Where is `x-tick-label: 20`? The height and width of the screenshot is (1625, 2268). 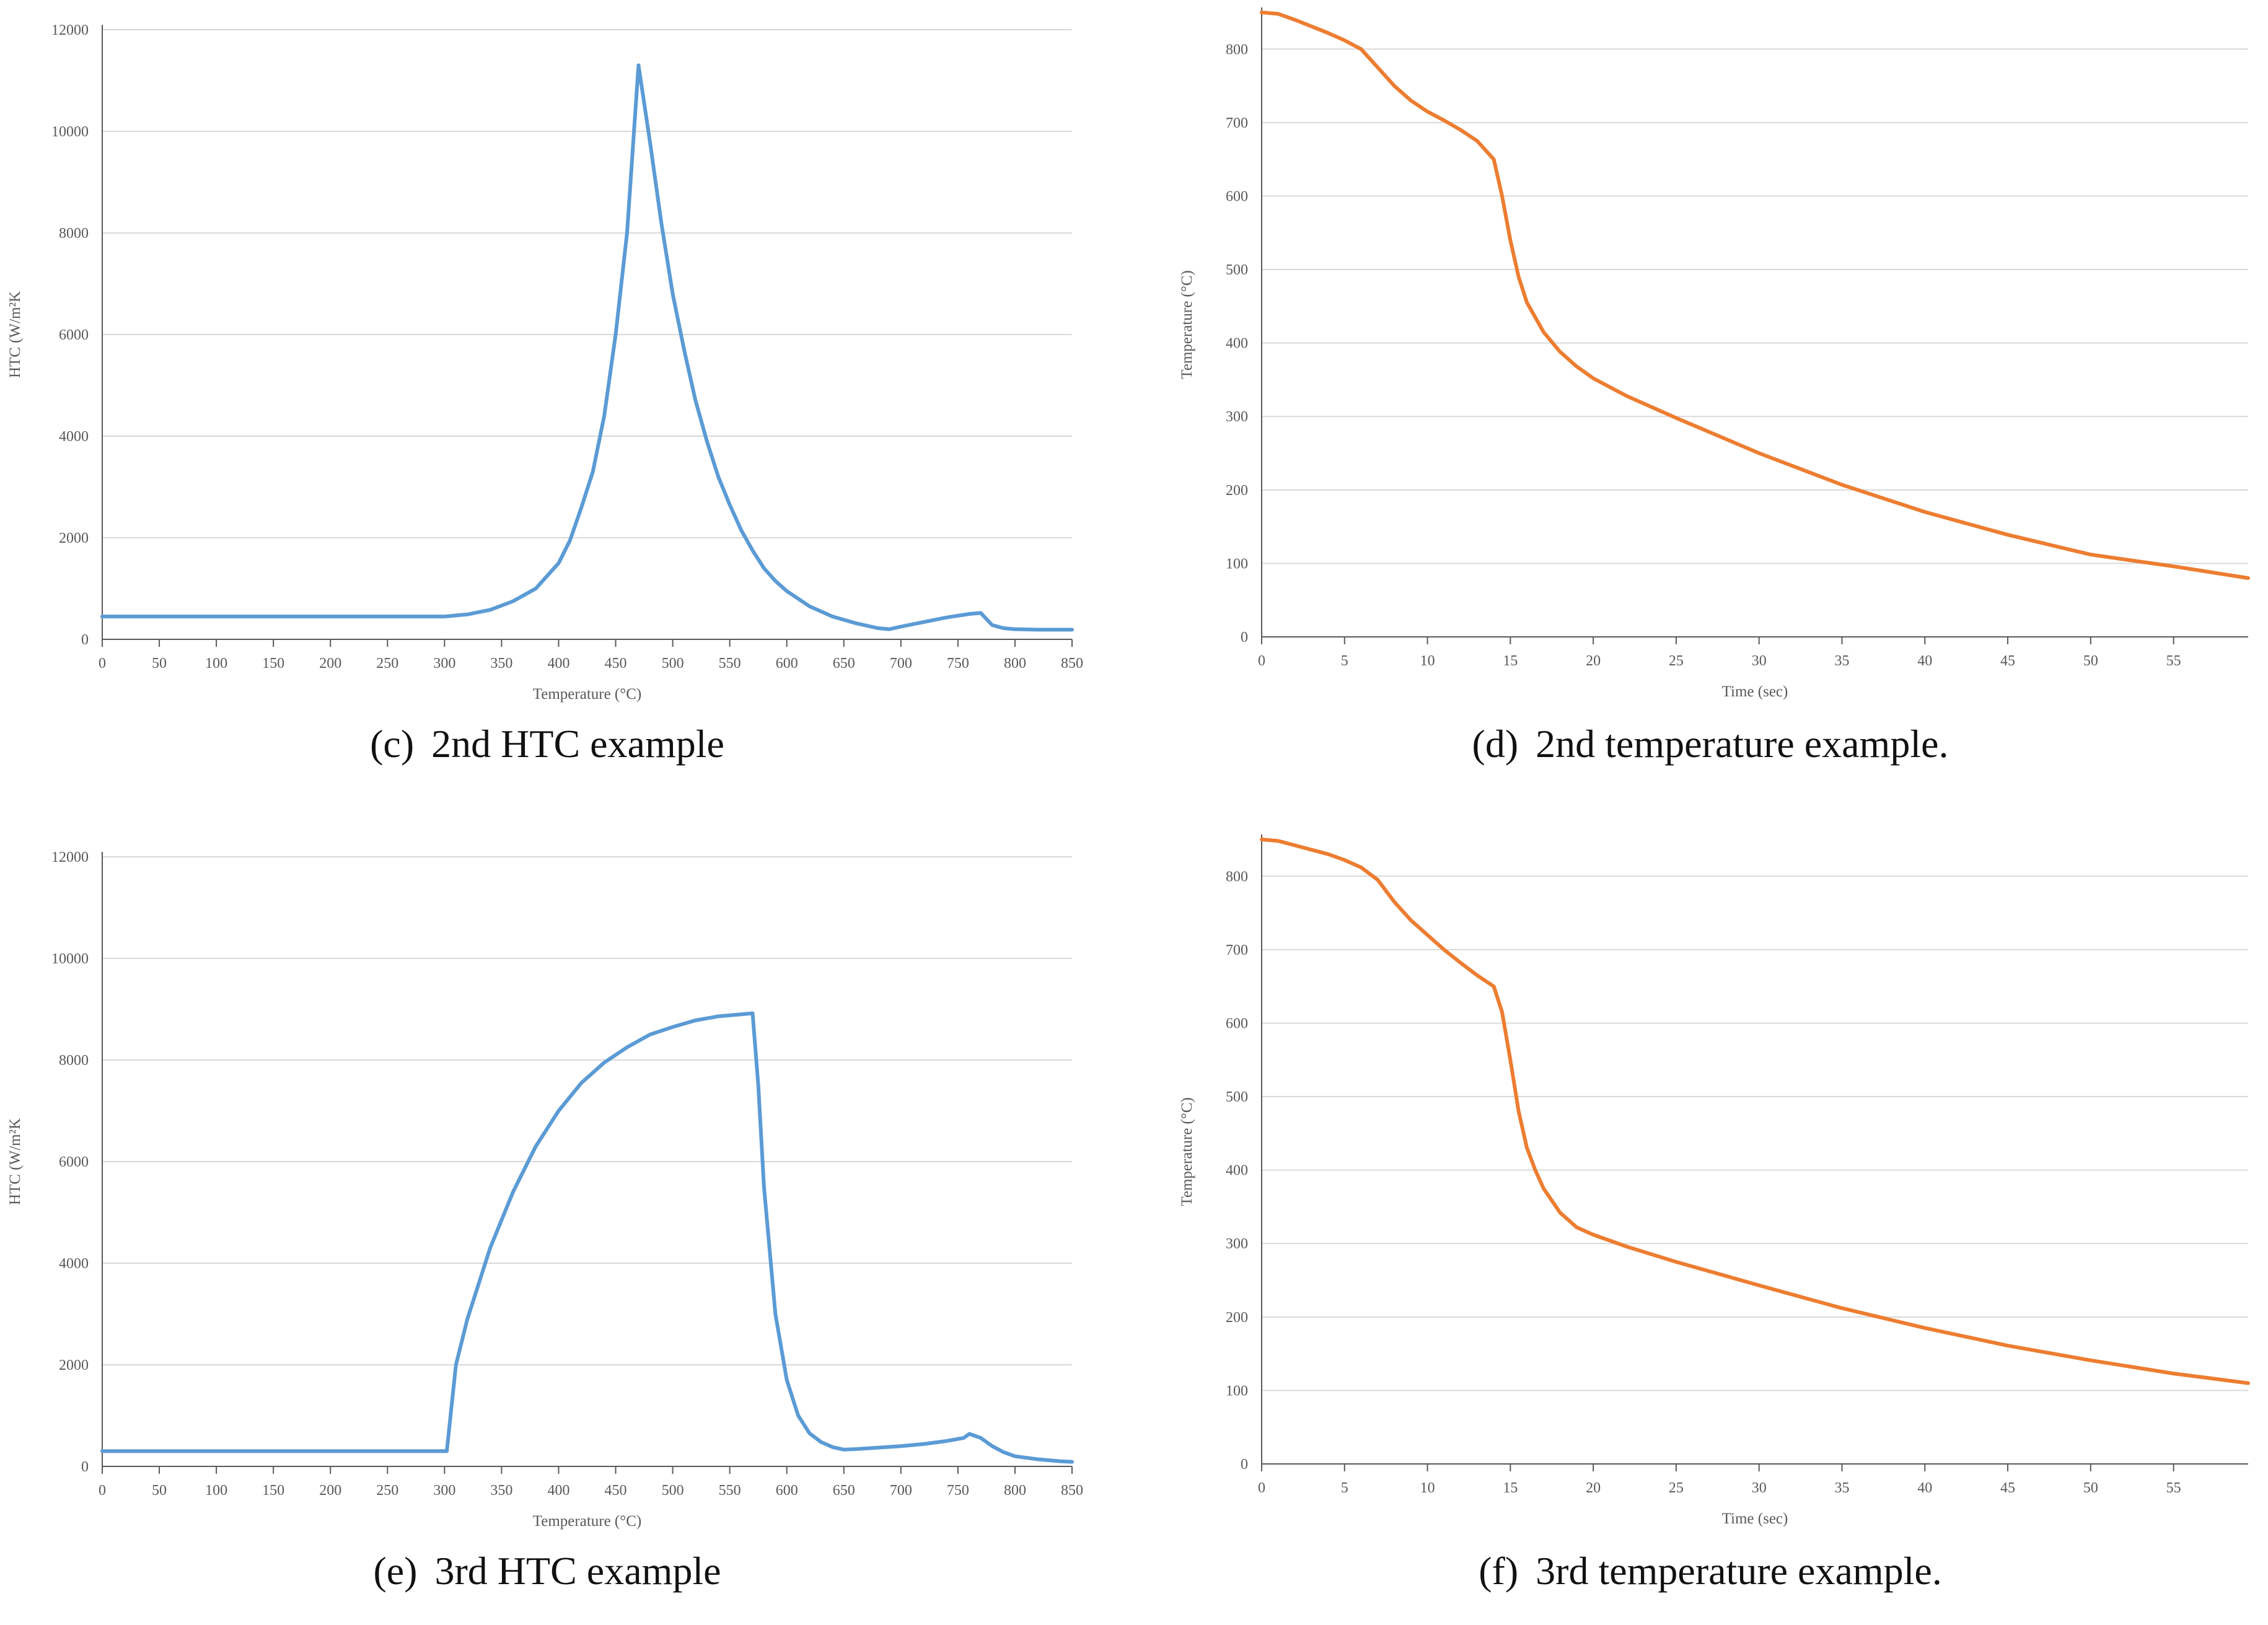 x-tick-label: 20 is located at coordinates (1593, 661).